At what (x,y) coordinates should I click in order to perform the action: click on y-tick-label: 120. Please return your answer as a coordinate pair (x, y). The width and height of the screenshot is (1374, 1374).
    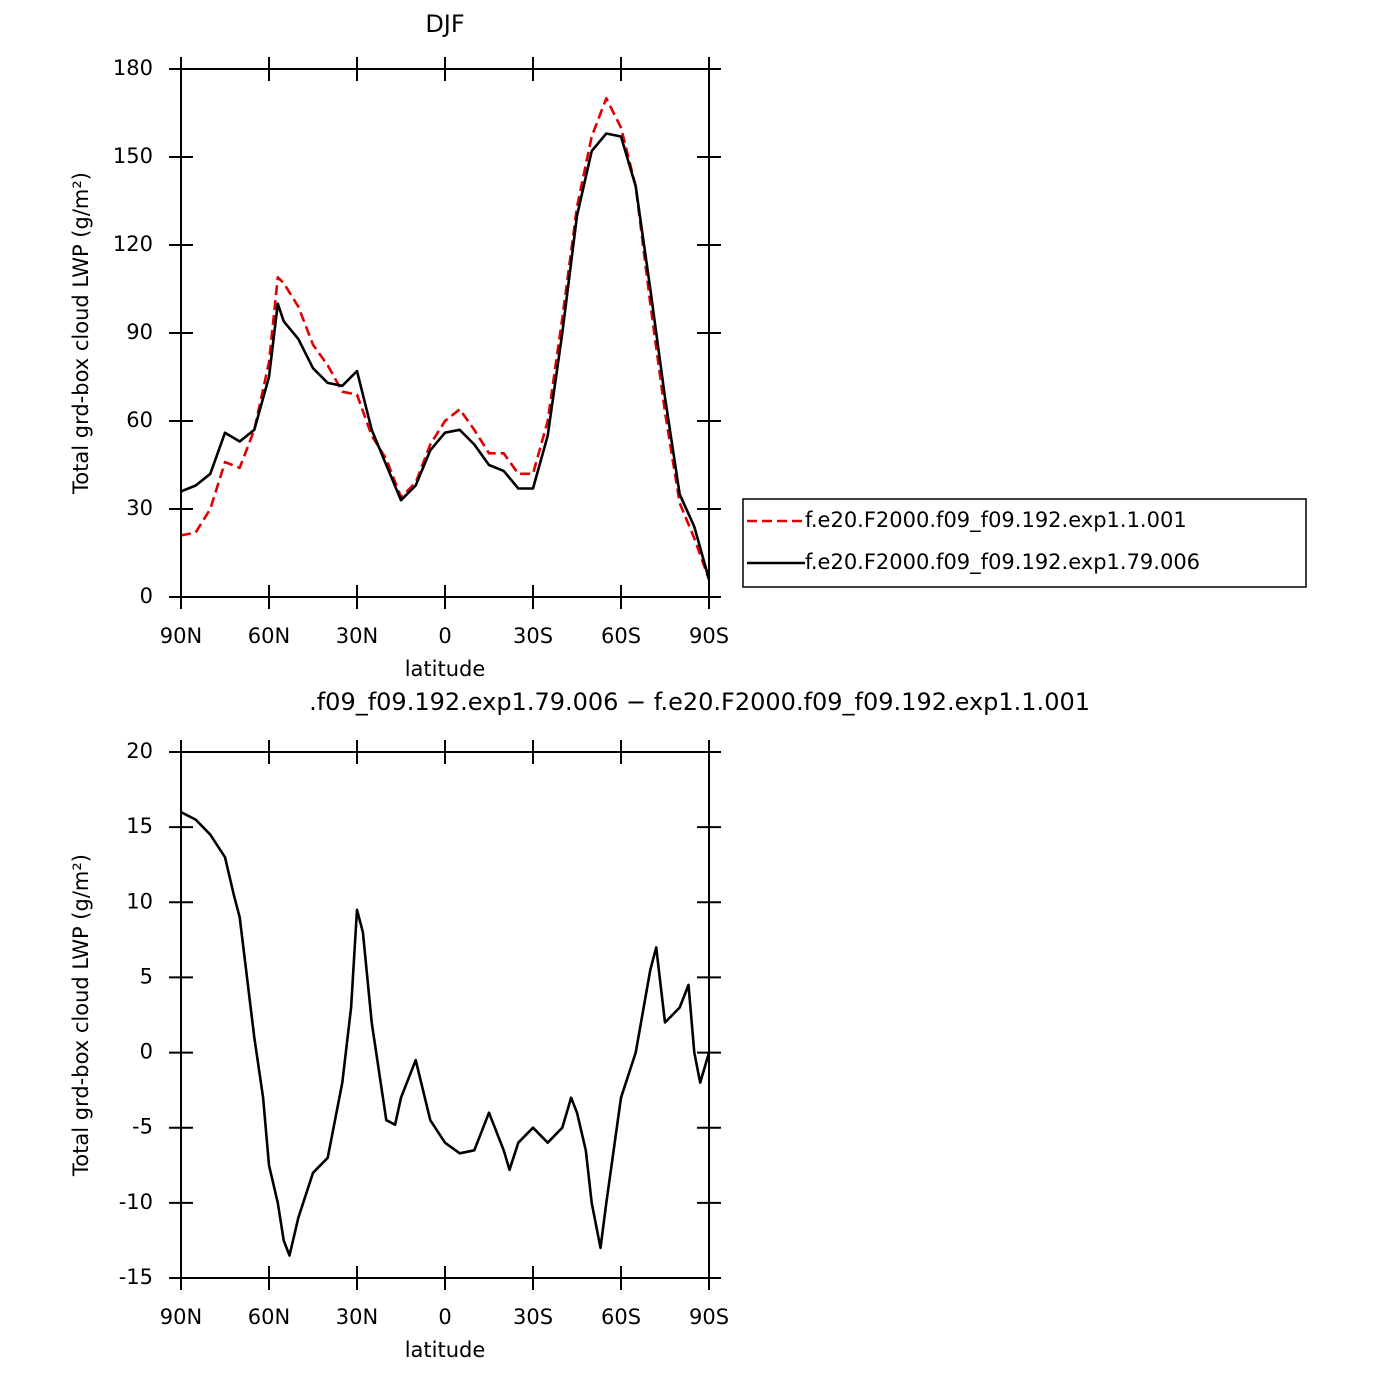
    Looking at the image, I should click on (133, 244).